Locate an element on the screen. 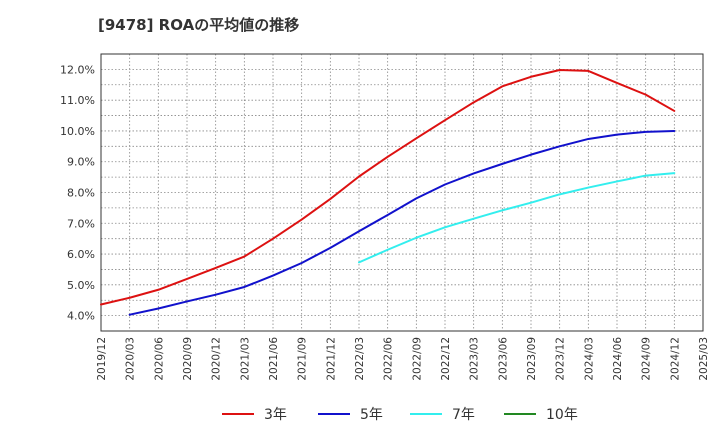 The image size is (720, 444). x-tick-label: 2024/09 is located at coordinates (647, 359).